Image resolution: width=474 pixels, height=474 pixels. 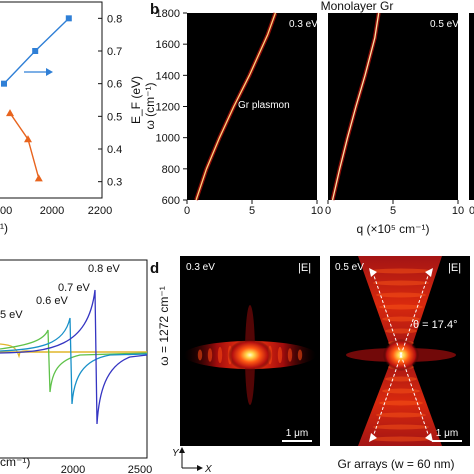 I want to click on panel-c-label-08ev: 0.8 eV, so click(x=104, y=269).